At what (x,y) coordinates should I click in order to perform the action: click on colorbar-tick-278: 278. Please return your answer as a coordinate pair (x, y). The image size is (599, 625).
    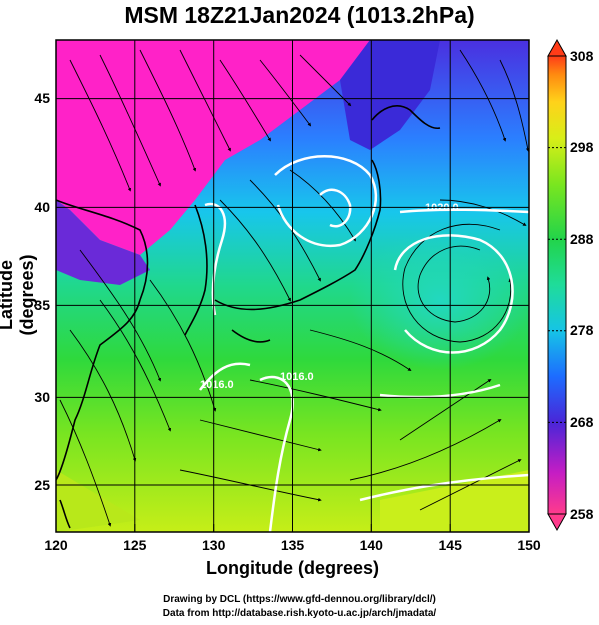
    Looking at the image, I should click on (582, 330).